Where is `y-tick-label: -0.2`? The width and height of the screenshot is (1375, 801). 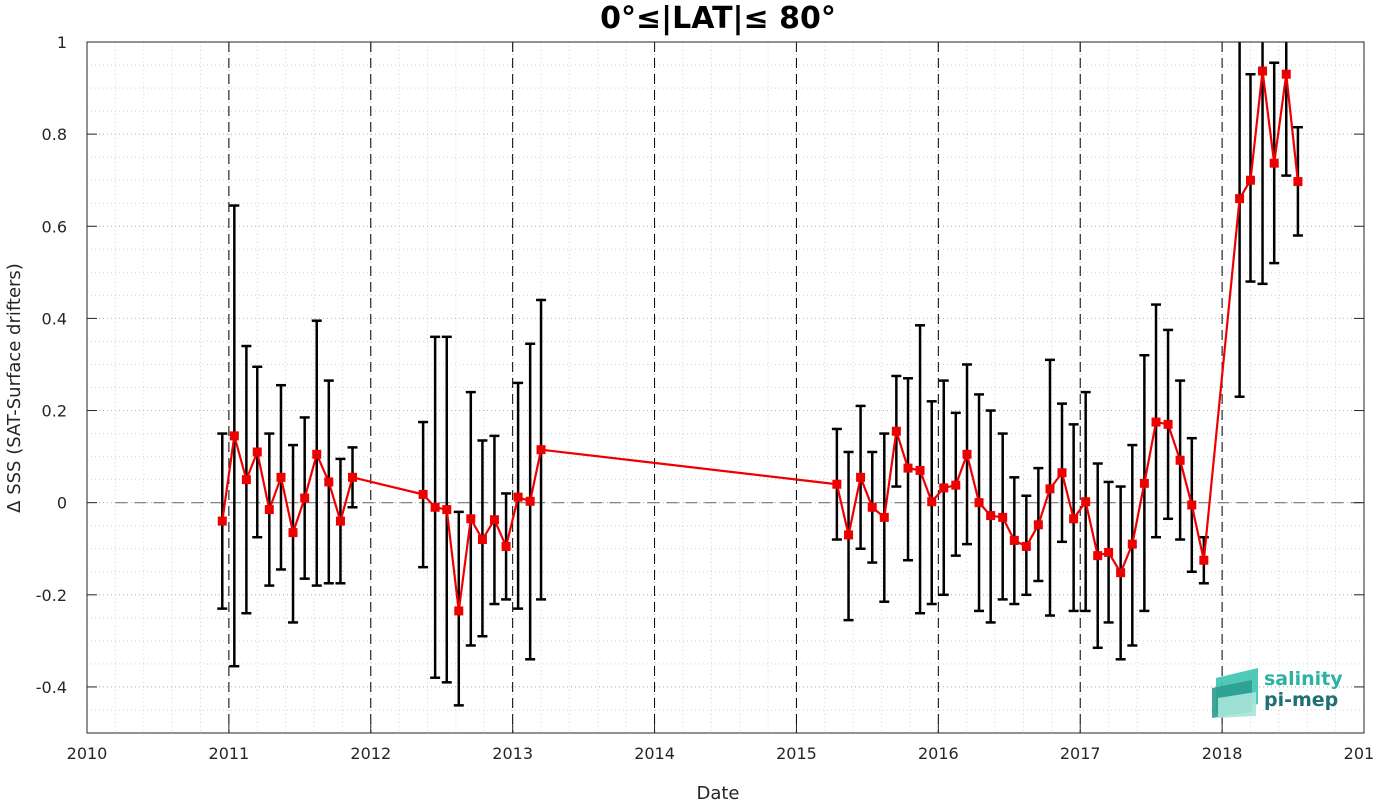
y-tick-label: -0.2 is located at coordinates (51, 595).